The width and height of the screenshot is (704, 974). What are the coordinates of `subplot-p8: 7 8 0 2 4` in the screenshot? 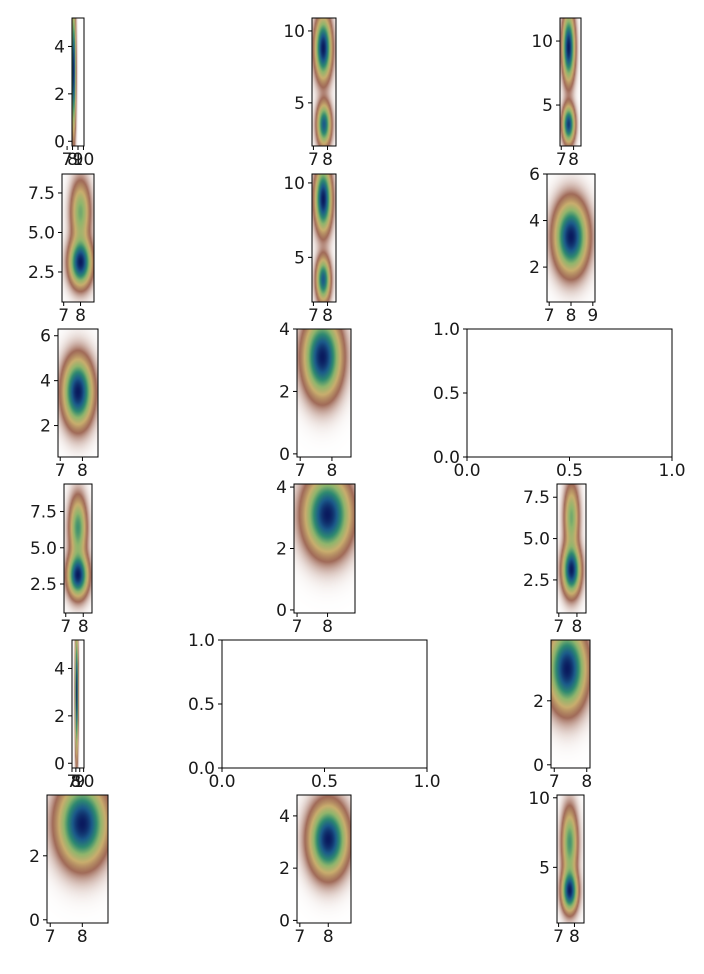 It's located at (315, 400).